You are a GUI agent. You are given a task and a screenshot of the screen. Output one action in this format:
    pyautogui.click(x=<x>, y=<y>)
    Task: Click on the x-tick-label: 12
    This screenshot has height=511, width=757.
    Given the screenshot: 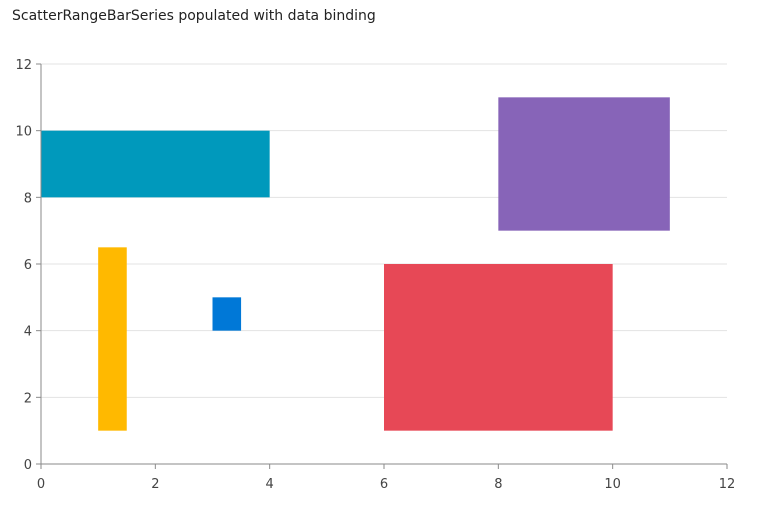 What is the action you would take?
    pyautogui.click(x=727, y=484)
    